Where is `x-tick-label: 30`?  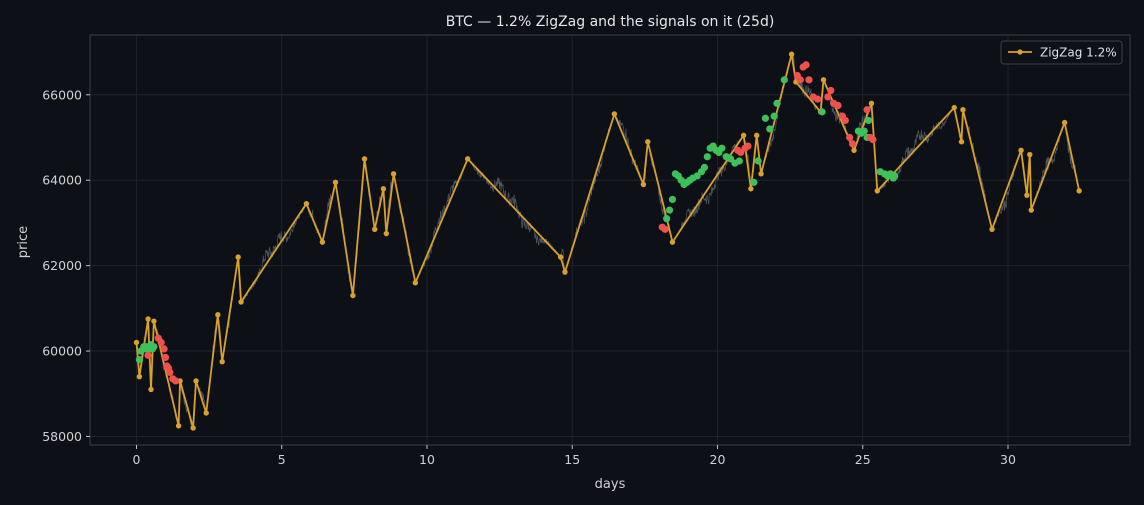
x-tick-label: 30 is located at coordinates (1008, 459).